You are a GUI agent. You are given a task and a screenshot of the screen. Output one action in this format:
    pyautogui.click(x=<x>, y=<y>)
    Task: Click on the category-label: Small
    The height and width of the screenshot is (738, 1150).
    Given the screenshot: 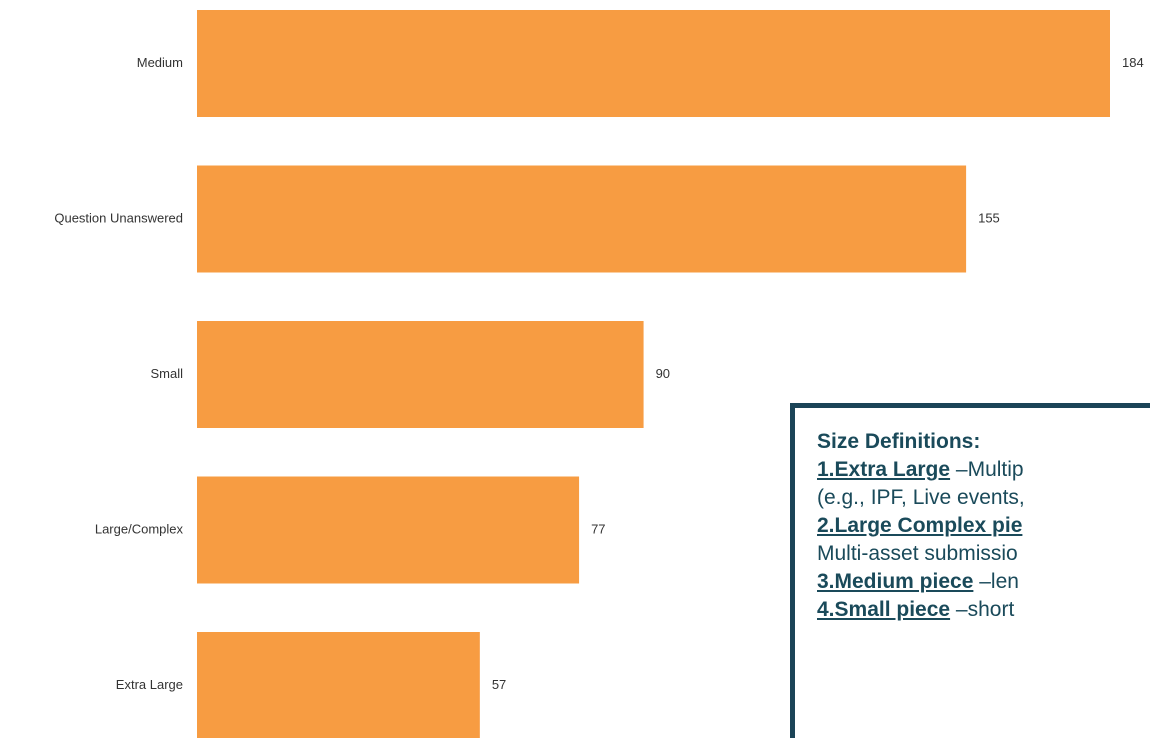 What is the action you would take?
    pyautogui.click(x=166, y=373)
    